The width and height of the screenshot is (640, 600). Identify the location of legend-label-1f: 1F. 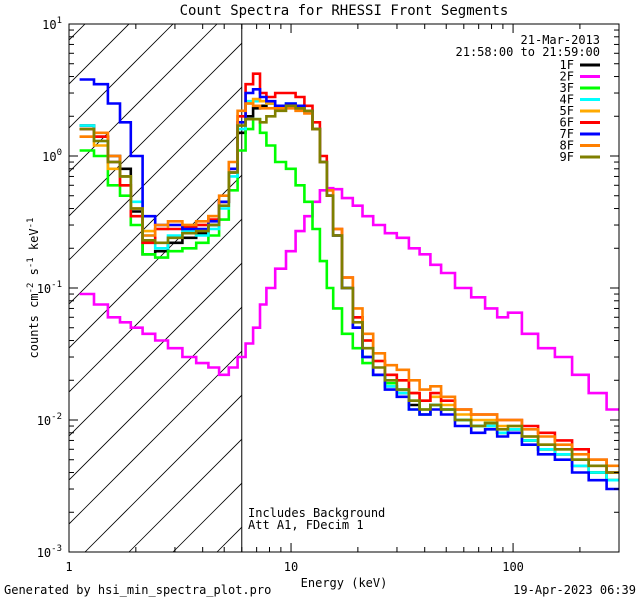
(567, 65).